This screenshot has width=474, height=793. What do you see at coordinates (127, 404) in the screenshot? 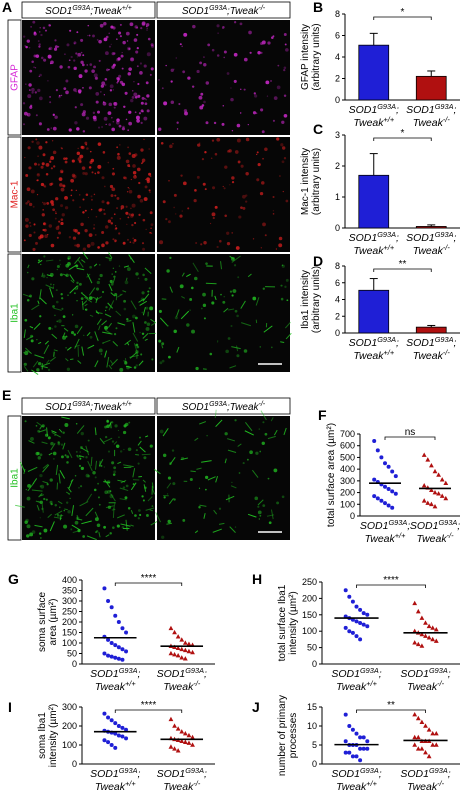
I see `label-superscript: +/+` at bounding box center [127, 404].